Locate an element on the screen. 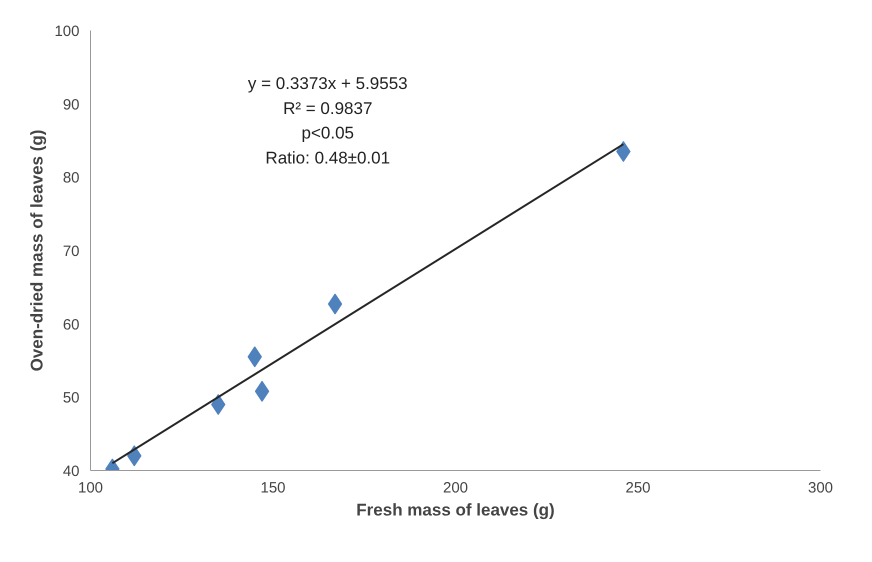 The height and width of the screenshot is (562, 872). y-tick-label: 80 is located at coordinates (71, 178).